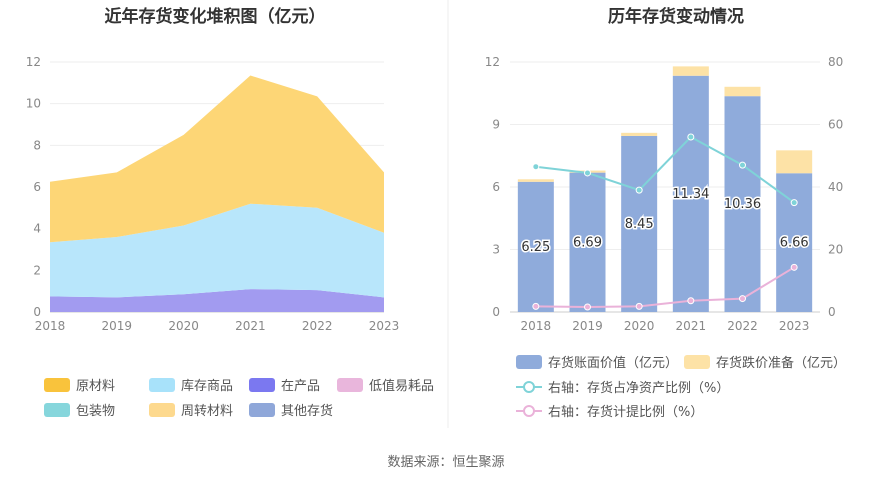 The height and width of the screenshot is (481, 893). Describe the element at coordinates (445, 462) in the screenshot. I see `data-source-note: 数据来源：恒生聚源` at that location.